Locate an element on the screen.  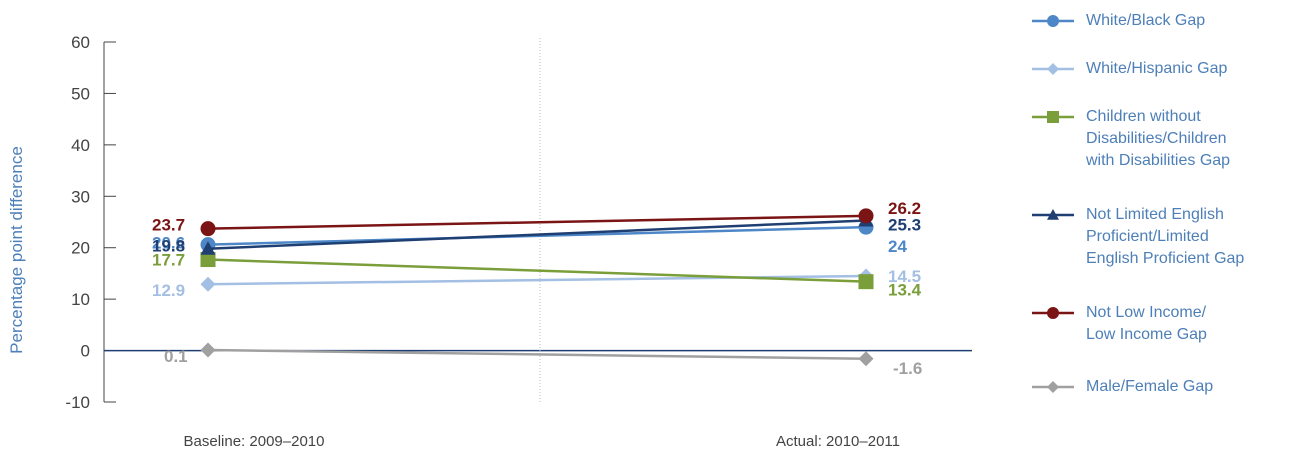
data-label: 24 is located at coordinates (897, 246).